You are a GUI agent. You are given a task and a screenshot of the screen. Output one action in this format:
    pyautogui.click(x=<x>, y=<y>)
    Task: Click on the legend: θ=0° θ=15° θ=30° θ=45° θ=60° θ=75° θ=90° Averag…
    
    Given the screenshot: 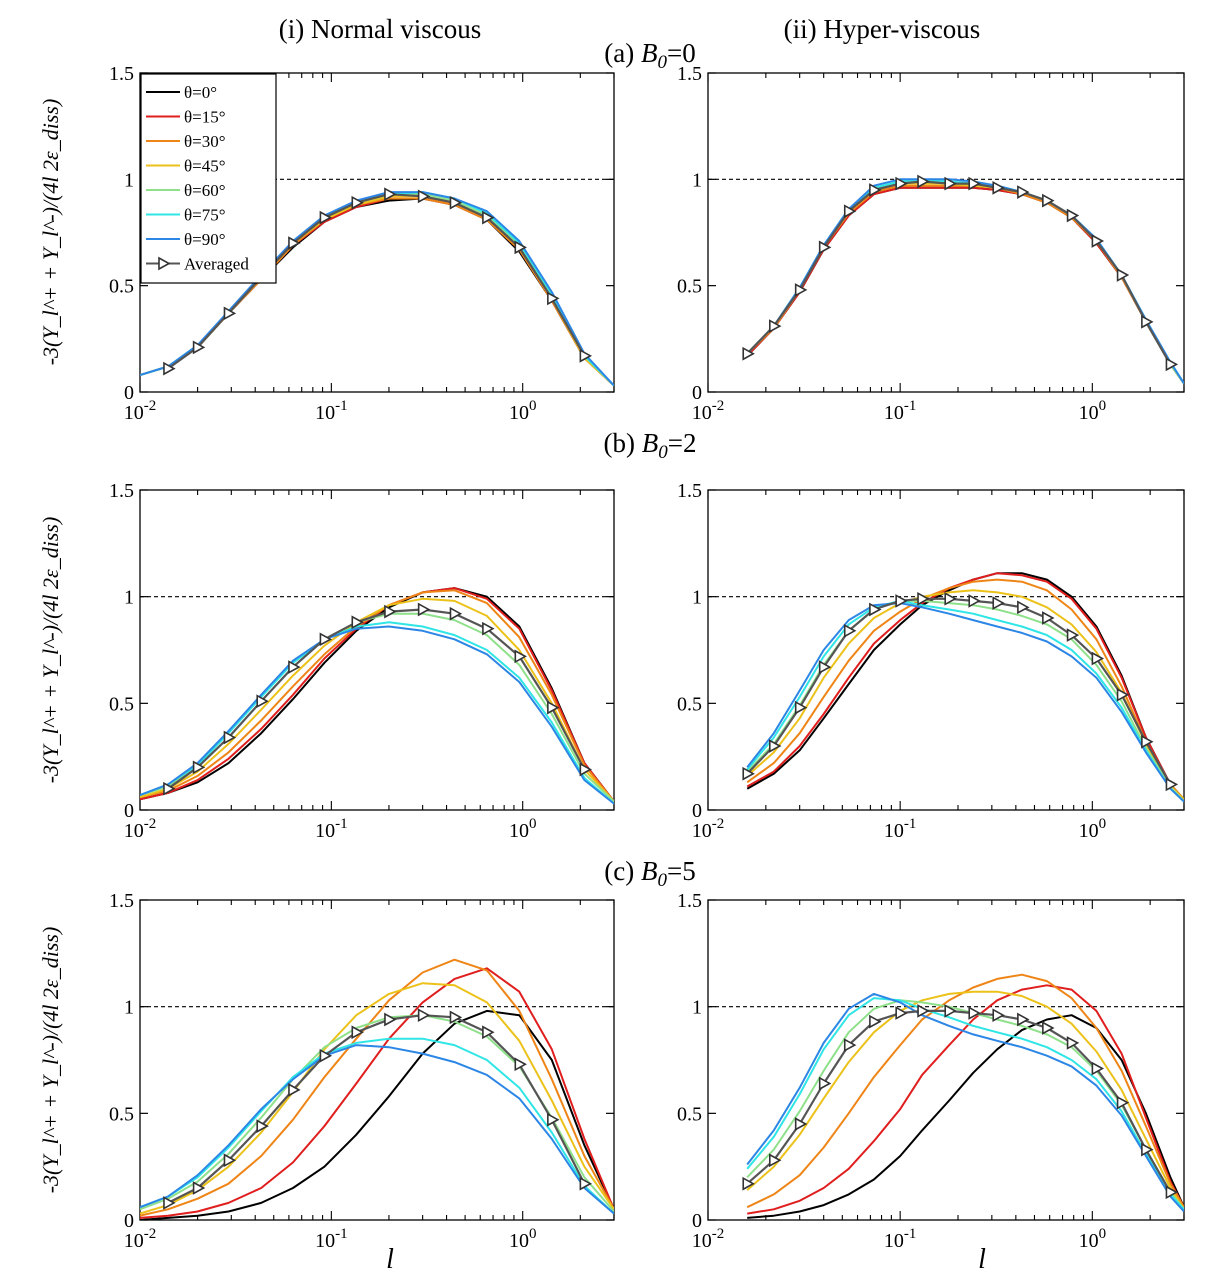 What is the action you would take?
    pyautogui.click(x=208, y=178)
    